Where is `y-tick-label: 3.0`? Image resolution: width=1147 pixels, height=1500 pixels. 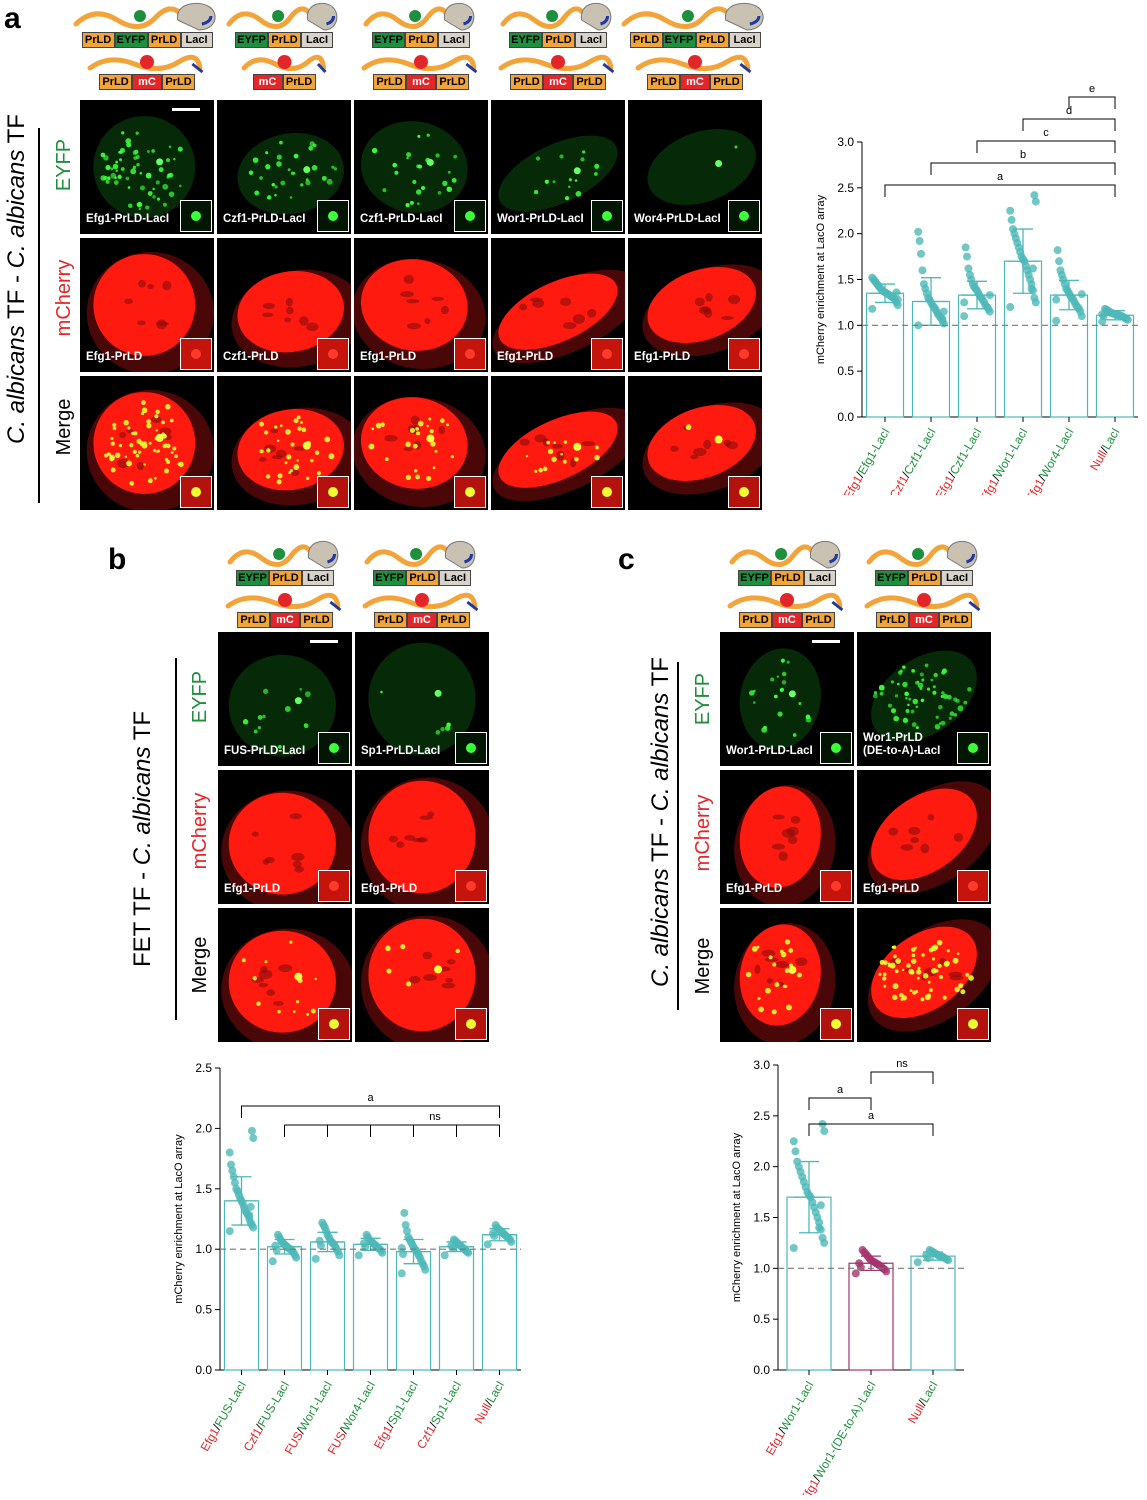 y-tick-label: 3.0 is located at coordinates (761, 1065).